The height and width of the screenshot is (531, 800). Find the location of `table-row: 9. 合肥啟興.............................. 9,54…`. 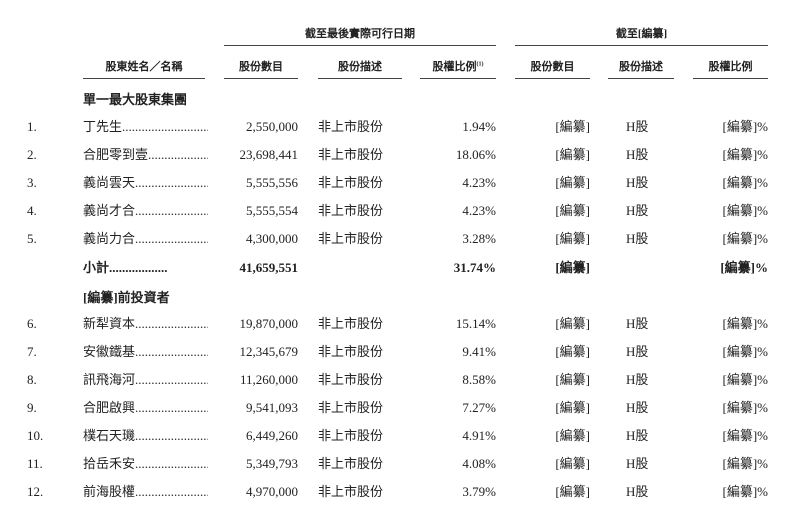

table-row: 9. 合肥啟興.............................. 9,54… is located at coordinates (400, 408).